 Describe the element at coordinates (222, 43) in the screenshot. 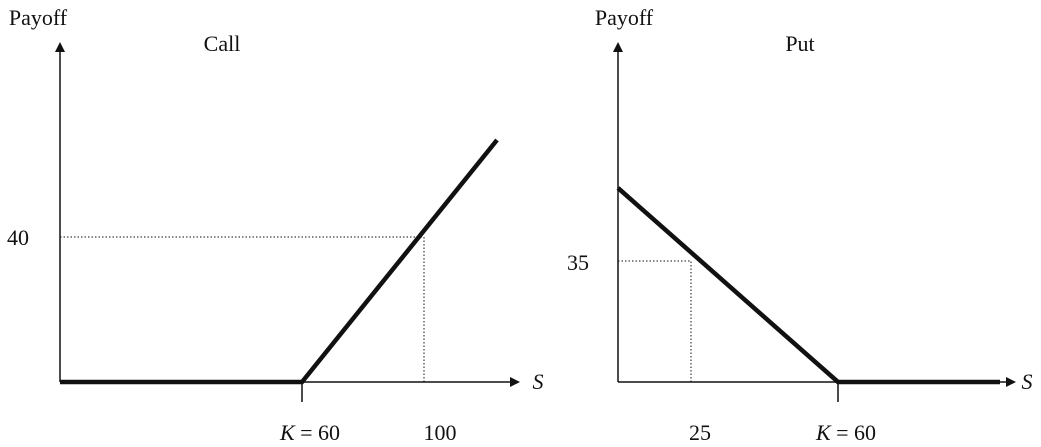

I see `panel-title: Call` at that location.